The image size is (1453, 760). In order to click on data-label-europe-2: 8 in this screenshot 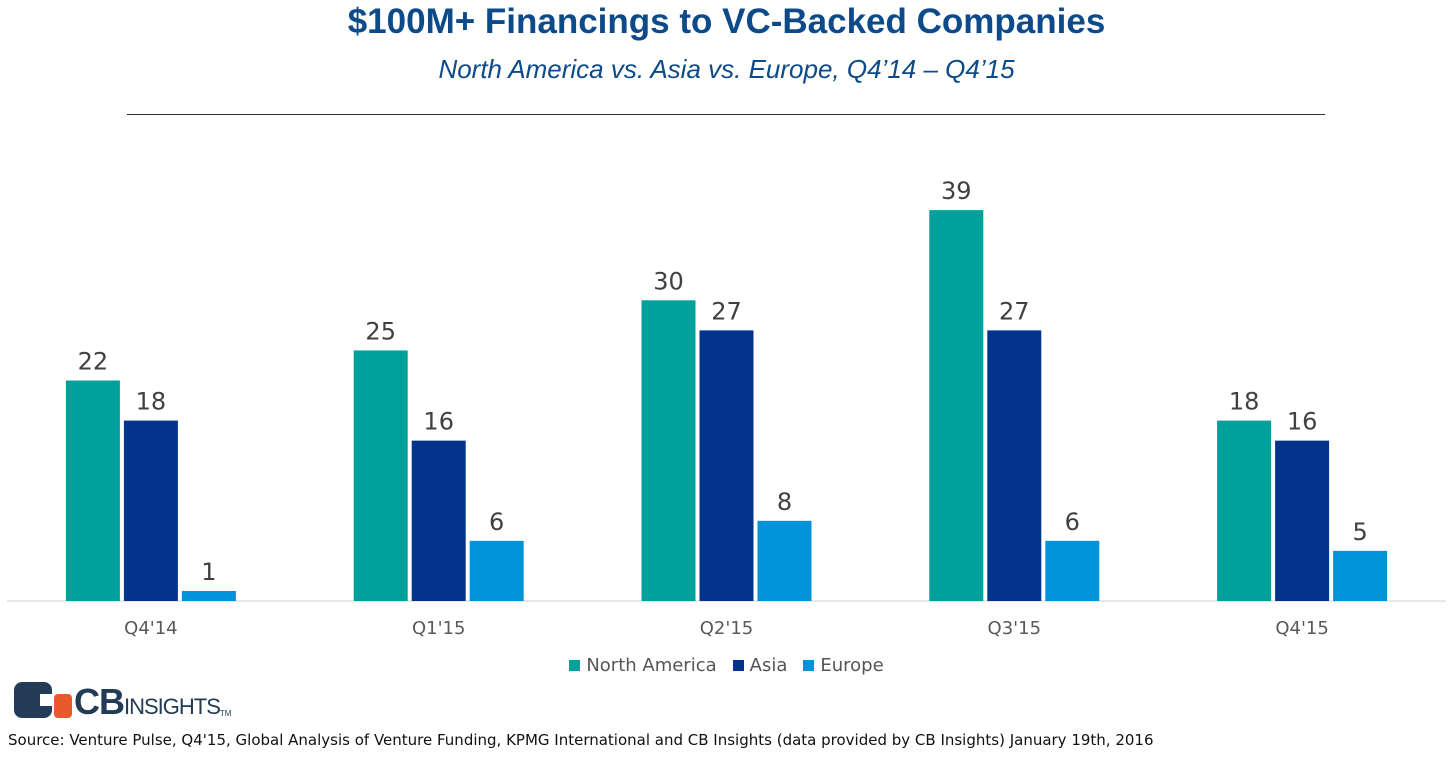, I will do `click(784, 502)`.